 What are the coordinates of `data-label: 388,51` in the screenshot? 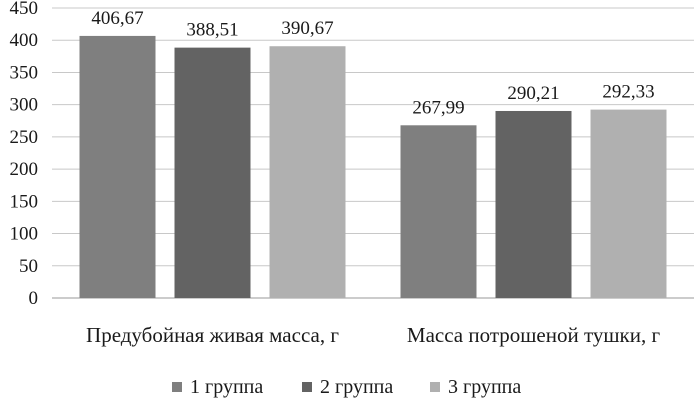 It's located at (212, 30).